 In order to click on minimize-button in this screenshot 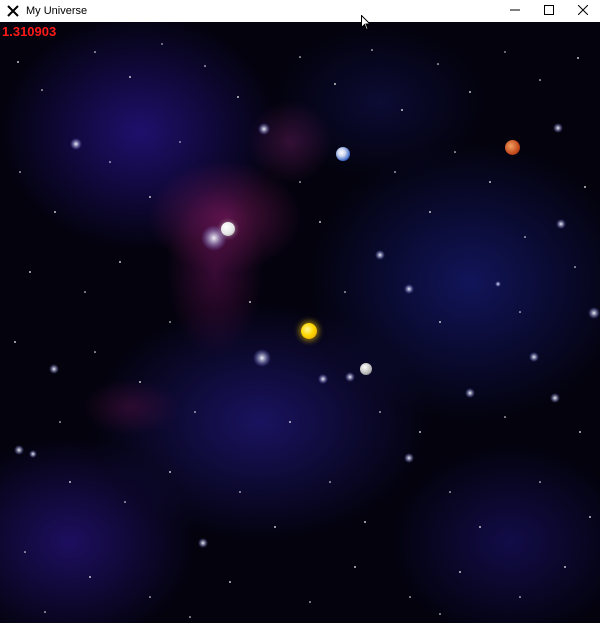, I will do `click(515, 11)`.